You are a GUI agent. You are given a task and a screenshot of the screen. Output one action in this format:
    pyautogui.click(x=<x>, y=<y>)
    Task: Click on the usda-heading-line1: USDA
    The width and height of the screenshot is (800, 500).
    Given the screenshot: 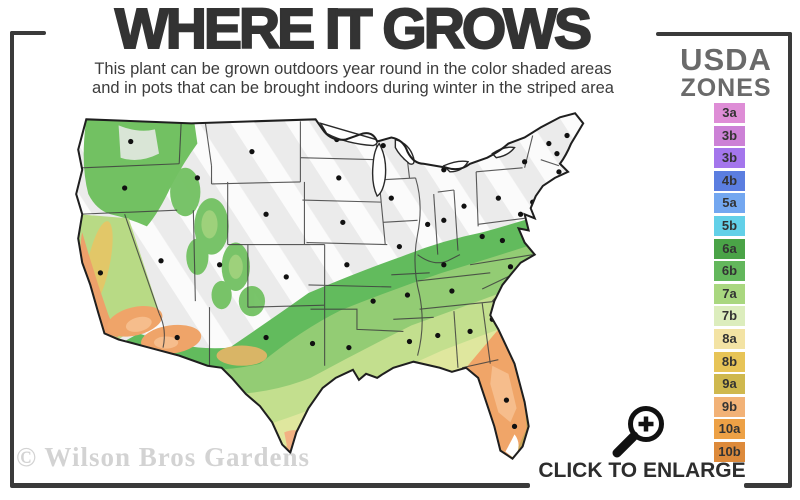 What is the action you would take?
    pyautogui.click(x=726, y=59)
    